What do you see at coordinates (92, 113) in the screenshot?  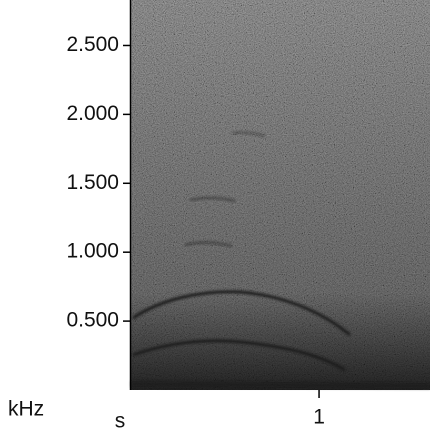 I see `y-tick-label: 2.000` at bounding box center [92, 113].